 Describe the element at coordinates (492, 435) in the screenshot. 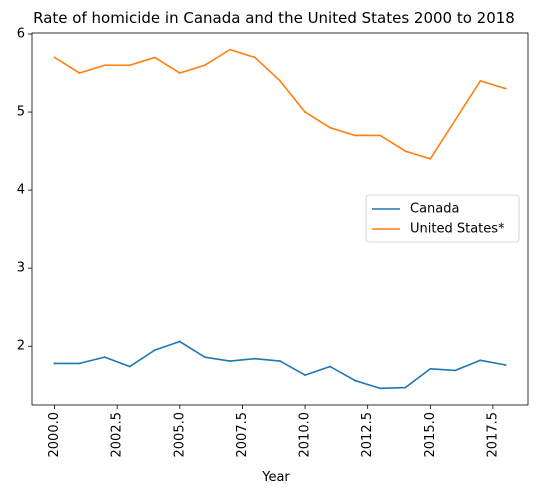

I see `x-tick-label: 2017.5` at that location.